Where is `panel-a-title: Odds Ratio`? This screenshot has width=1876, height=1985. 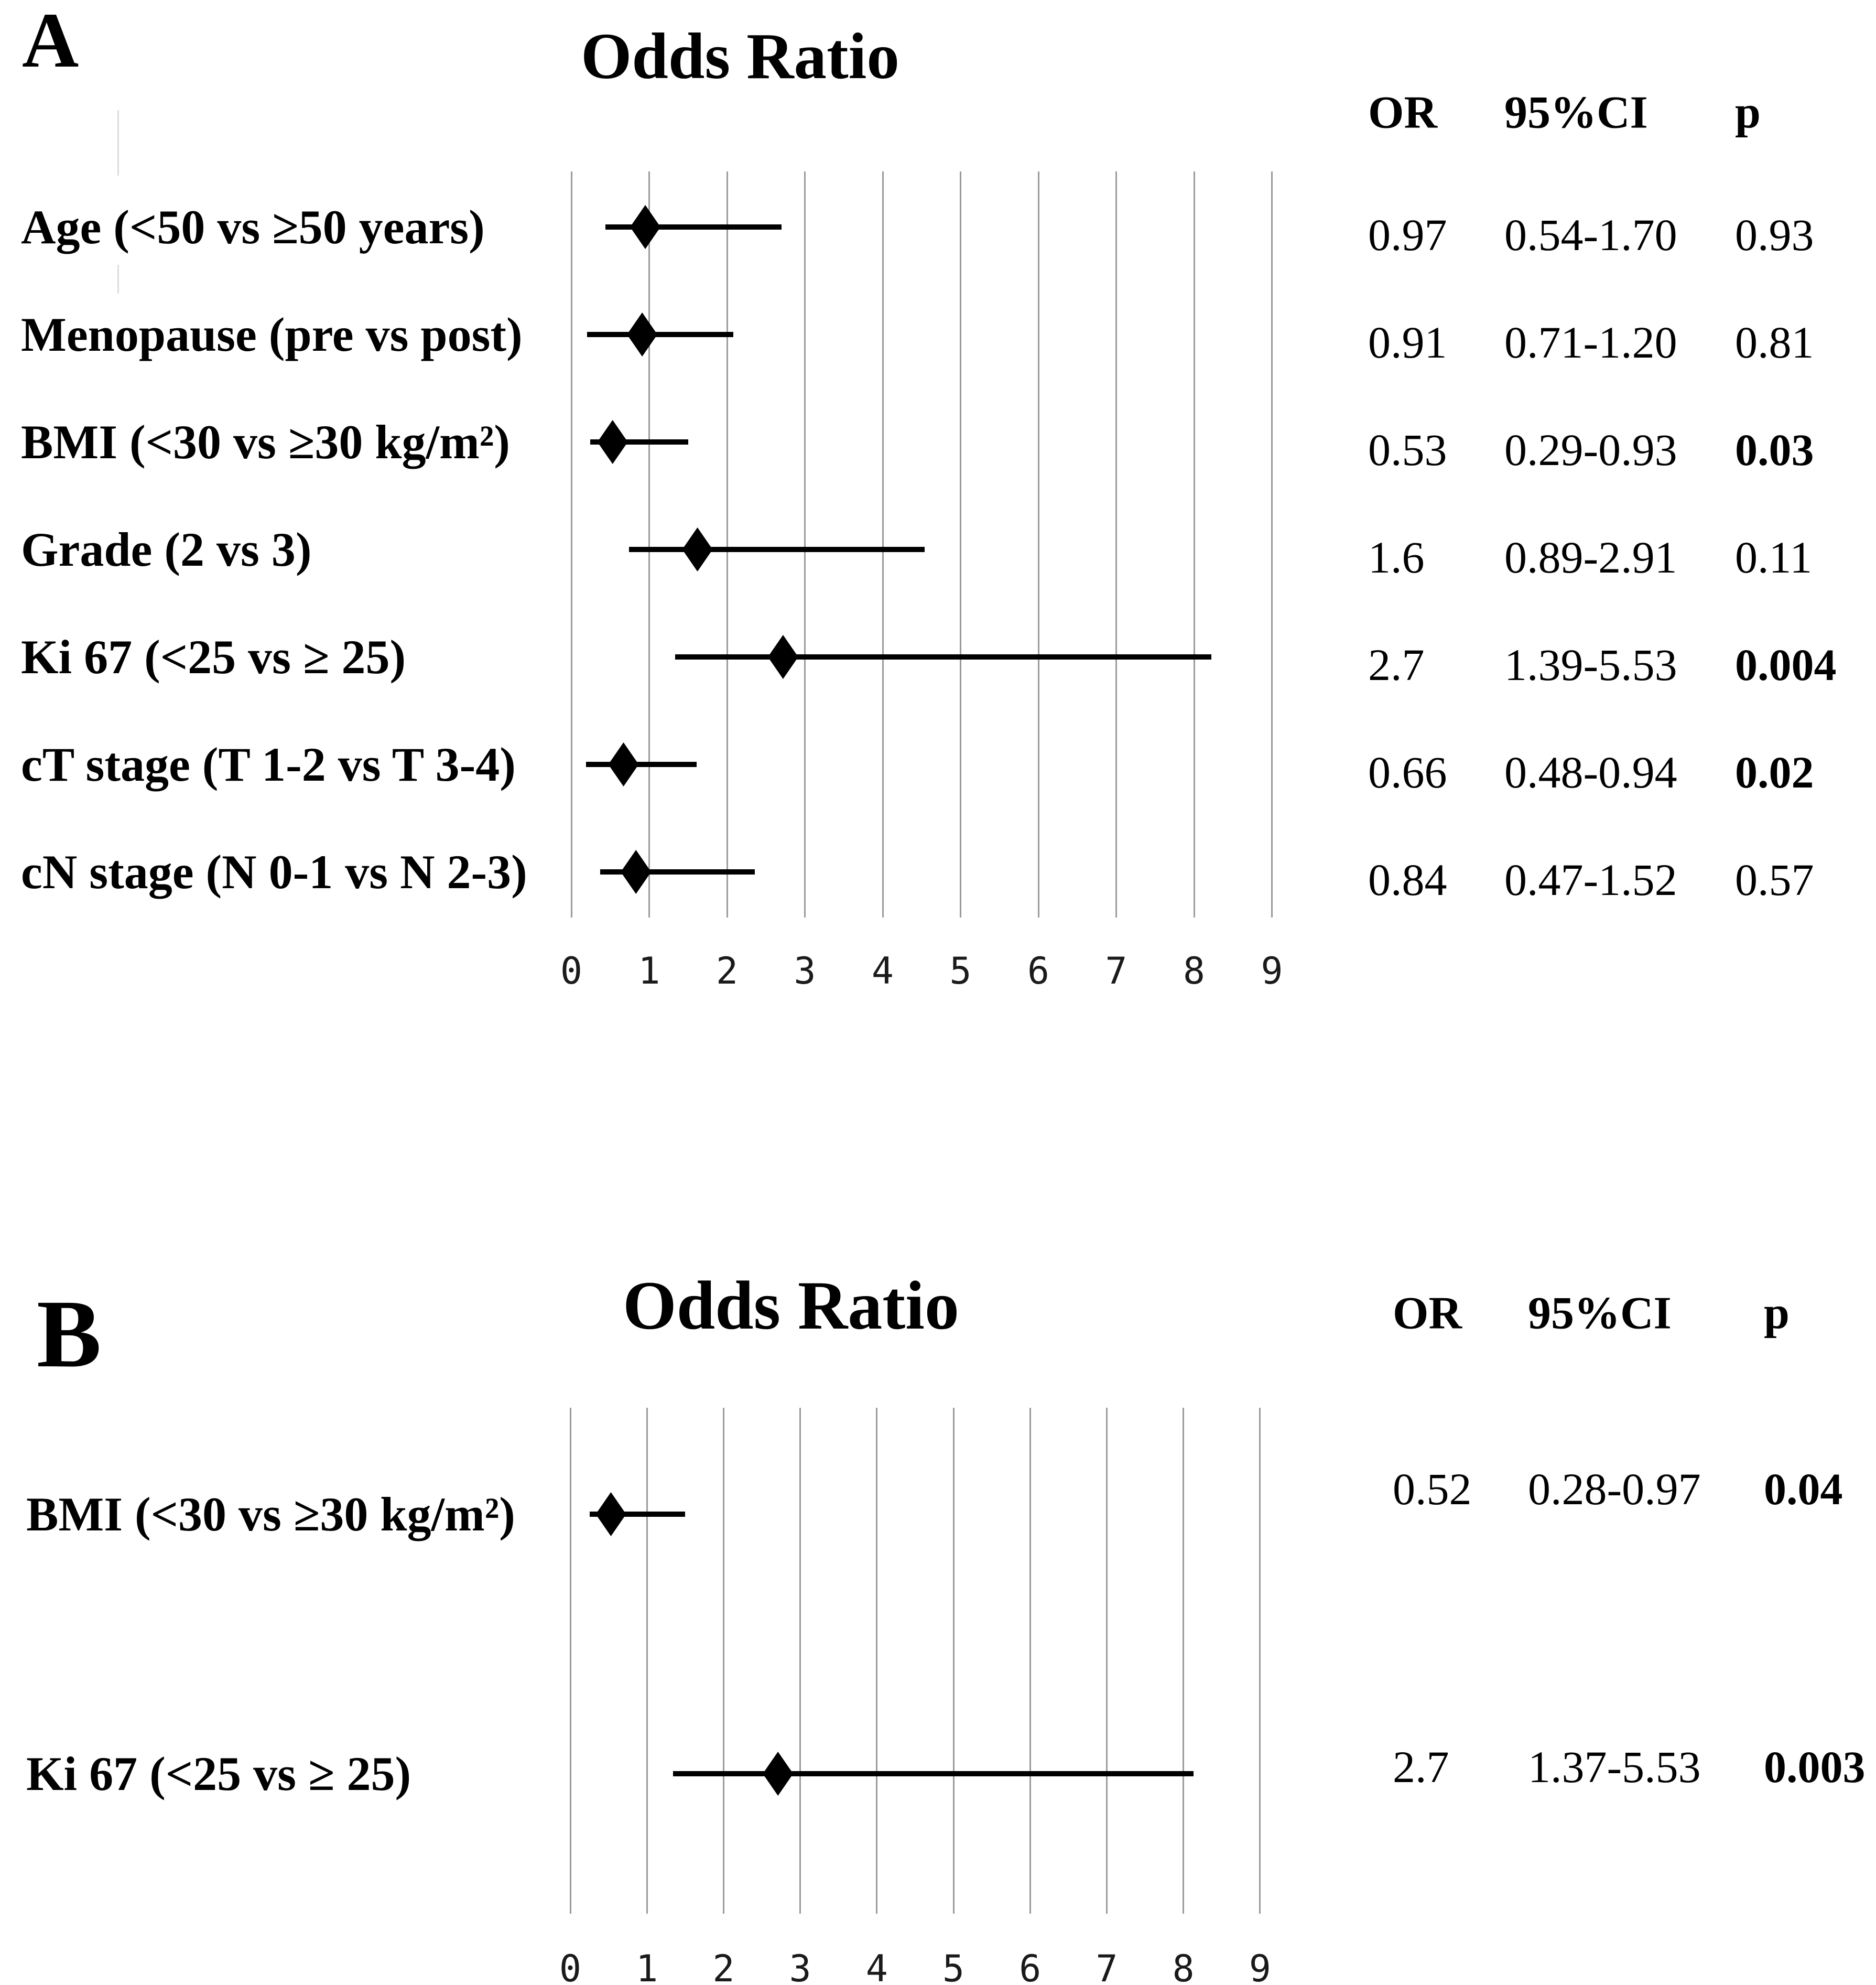 panel-a-title: Odds Ratio is located at coordinates (740, 57).